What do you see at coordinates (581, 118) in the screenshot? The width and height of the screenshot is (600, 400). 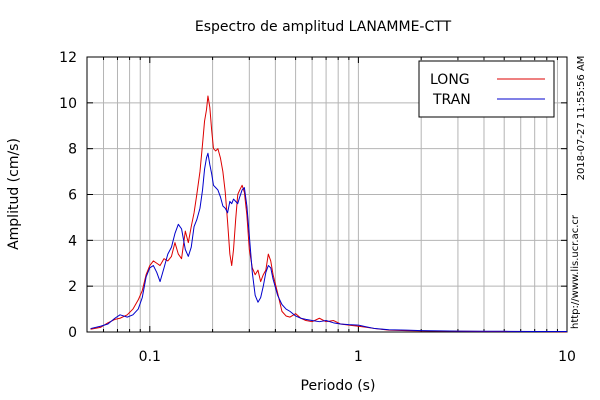 I see `timestamp-text: 2018-07-27 11:55:56 AM` at bounding box center [581, 118].